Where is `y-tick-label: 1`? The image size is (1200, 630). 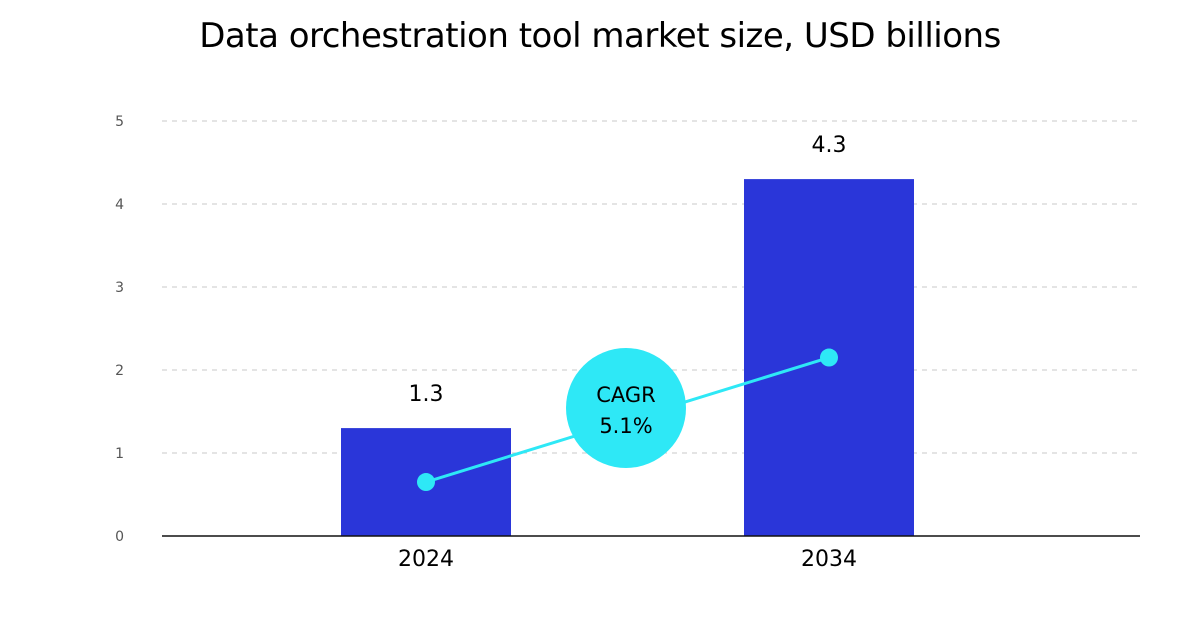 y-tick-label: 1 is located at coordinates (119, 454).